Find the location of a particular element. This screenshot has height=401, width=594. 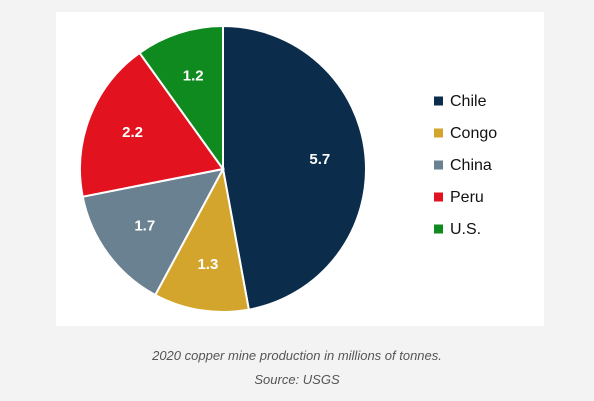

data-label-china: 1.7 is located at coordinates (144, 226).